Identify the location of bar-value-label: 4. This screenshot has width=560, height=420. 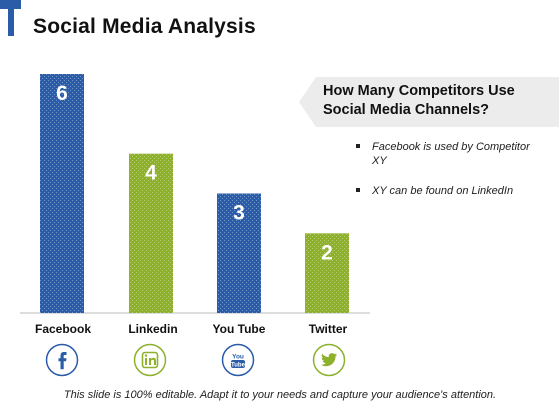
(151, 173).